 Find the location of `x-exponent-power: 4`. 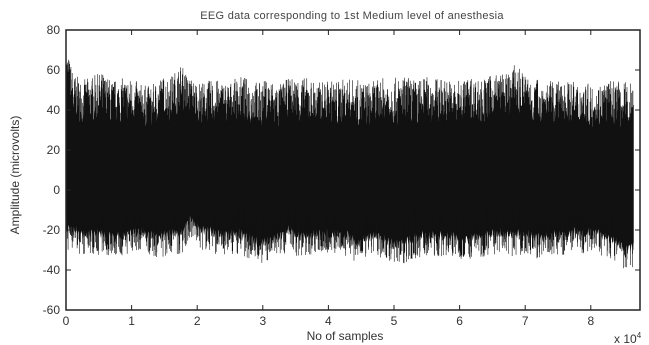

x-exponent-power: 4 is located at coordinates (639, 335).